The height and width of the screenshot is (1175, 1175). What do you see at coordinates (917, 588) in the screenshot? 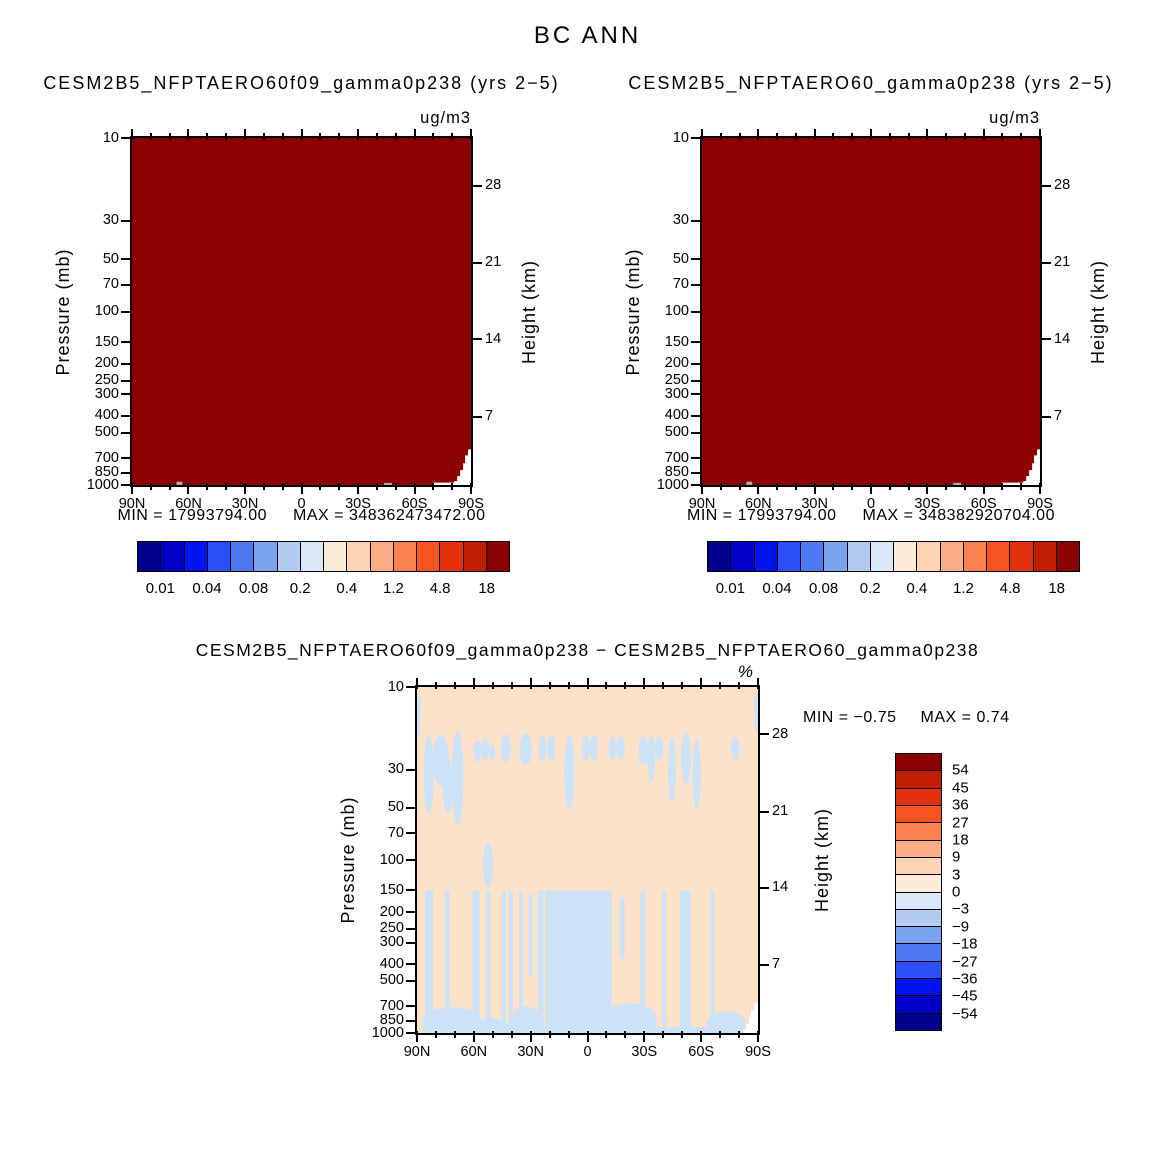
I see `colorbar-label: 0.4` at bounding box center [917, 588].